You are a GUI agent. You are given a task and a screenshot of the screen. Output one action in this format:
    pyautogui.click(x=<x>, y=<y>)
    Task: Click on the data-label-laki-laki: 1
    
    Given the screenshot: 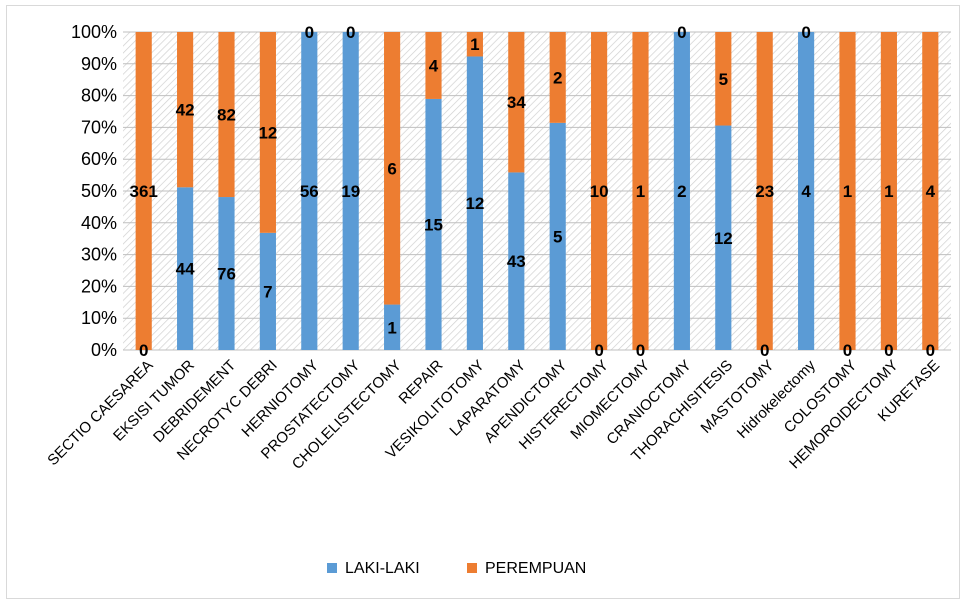 What is the action you would take?
    pyautogui.click(x=391, y=327)
    